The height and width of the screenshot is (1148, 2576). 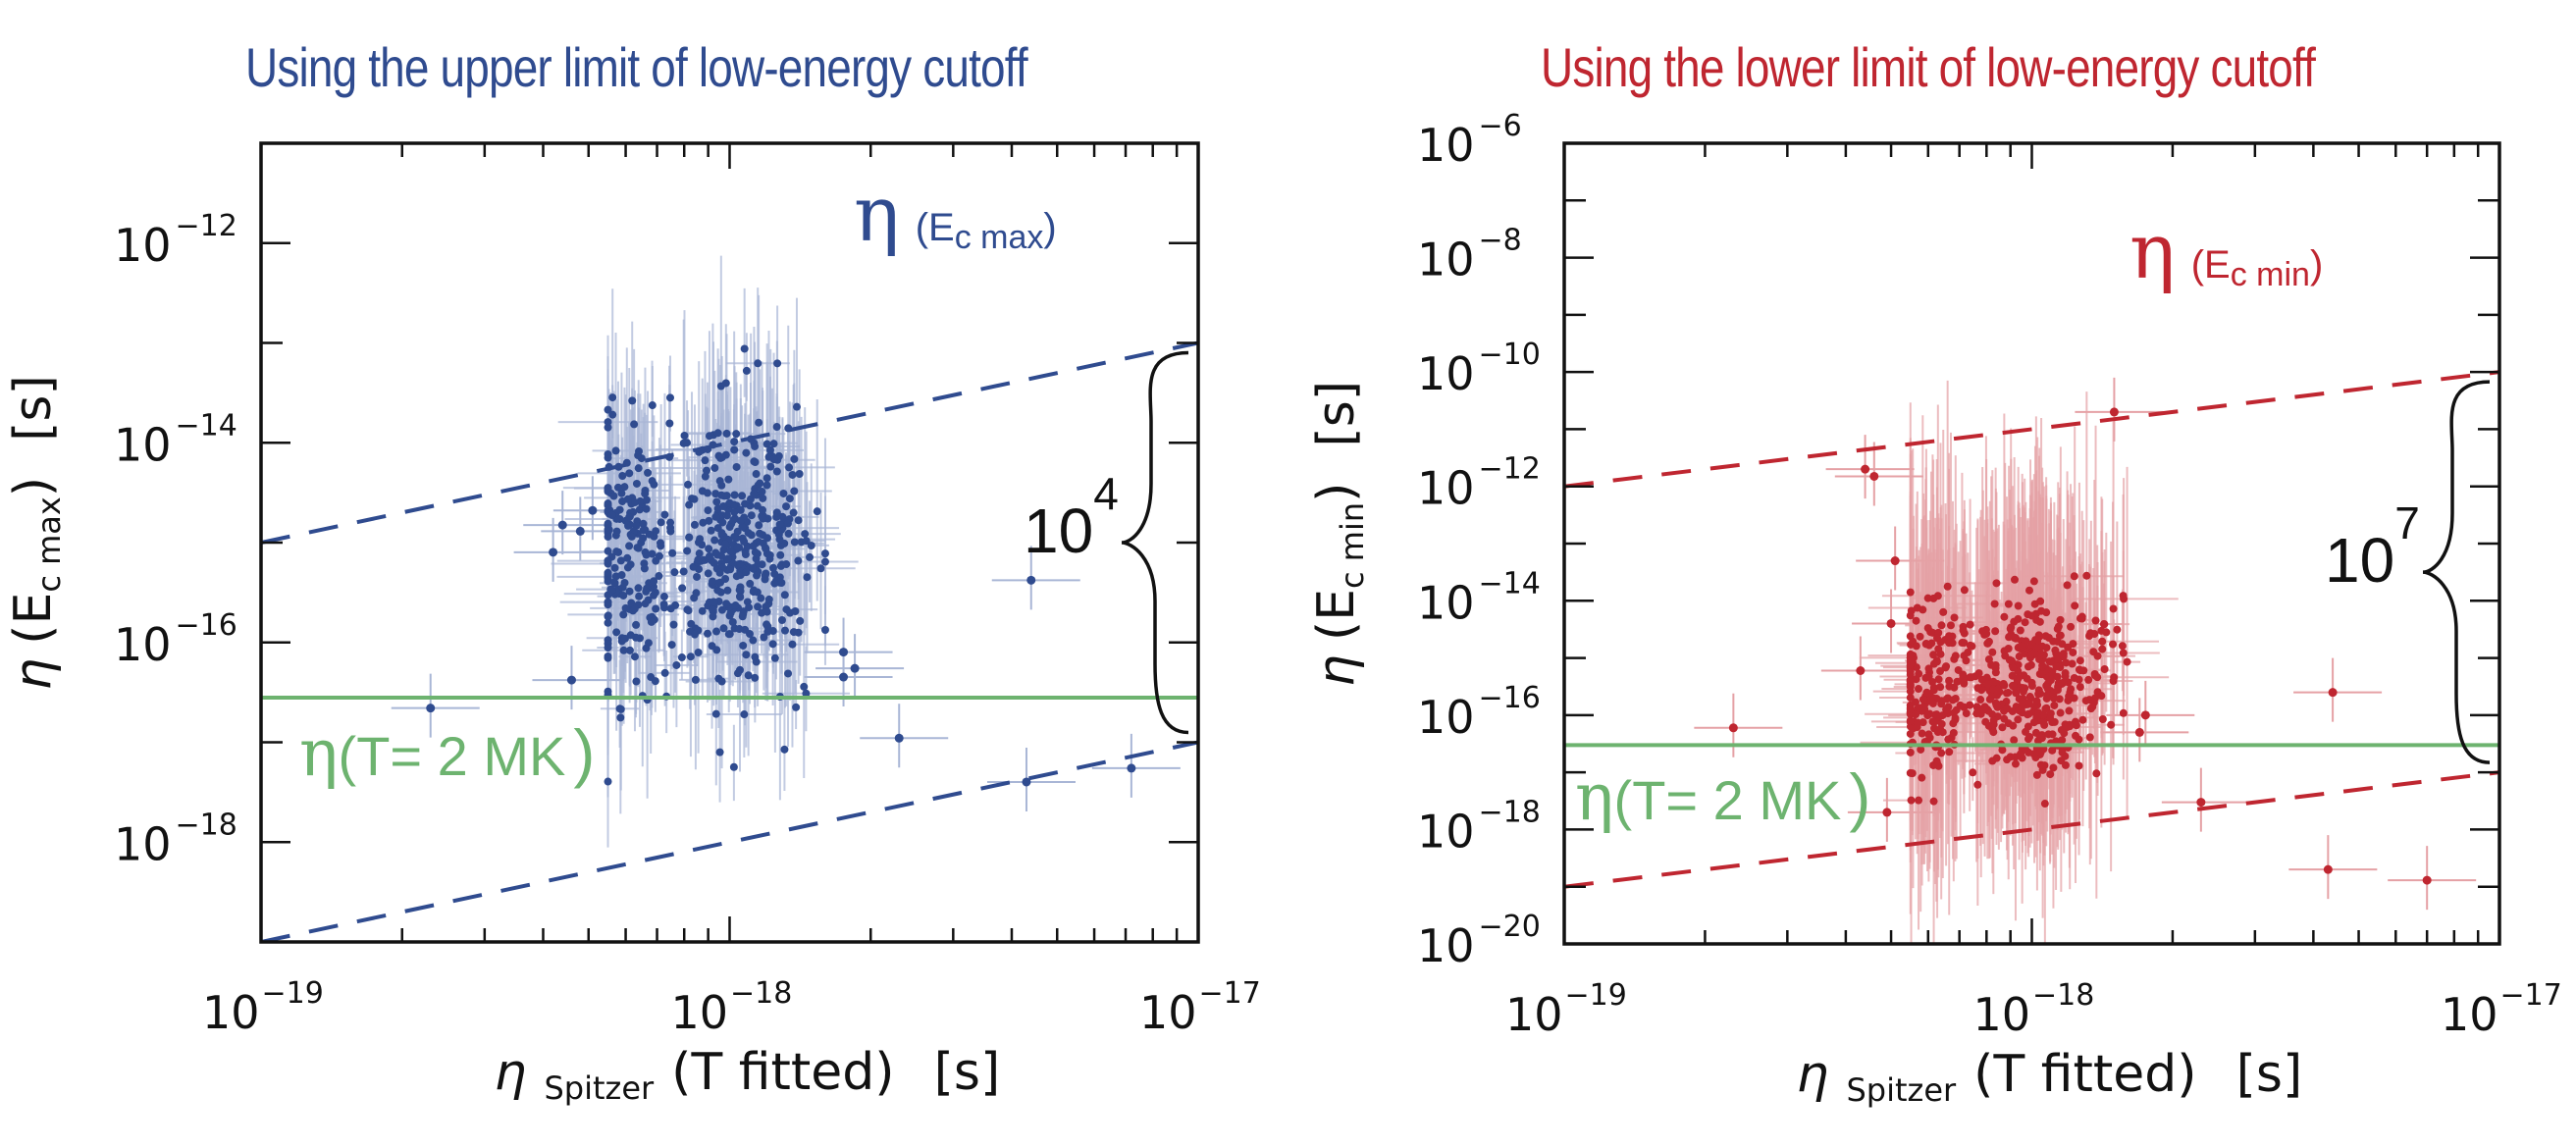 I want to click on y-tick-label: 10 −10, so click(x=1479, y=369).